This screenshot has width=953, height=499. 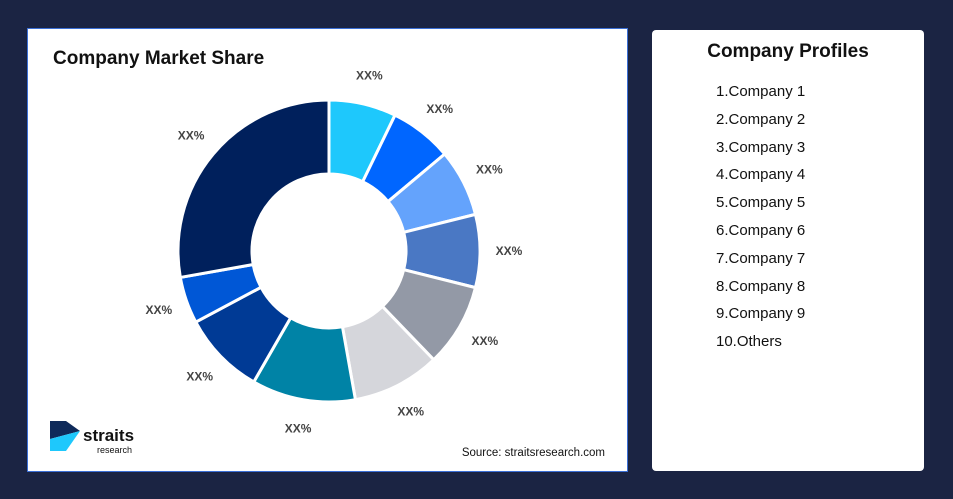 What do you see at coordinates (761, 314) in the screenshot?
I see `list-item: 9.Company 9` at bounding box center [761, 314].